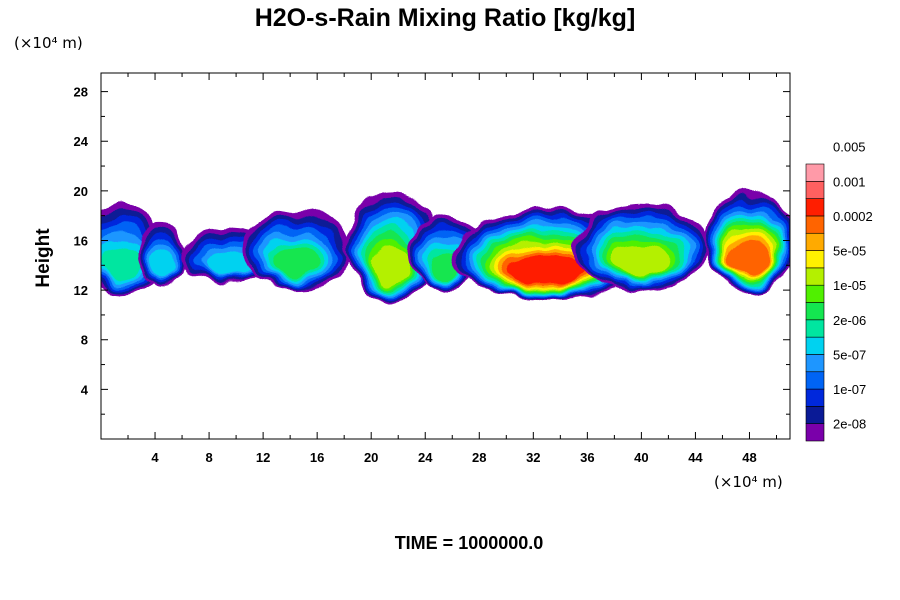  I want to click on colorbar-label: 5e-05, so click(849, 251).